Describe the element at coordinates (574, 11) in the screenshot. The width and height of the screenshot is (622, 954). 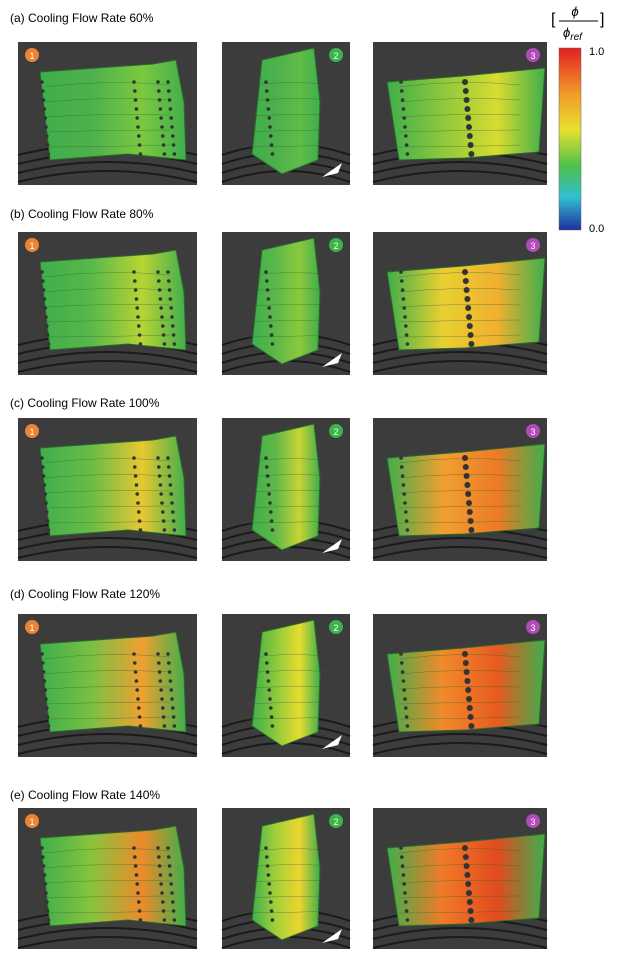
I see `colorbar-numerator: ϕ` at that location.